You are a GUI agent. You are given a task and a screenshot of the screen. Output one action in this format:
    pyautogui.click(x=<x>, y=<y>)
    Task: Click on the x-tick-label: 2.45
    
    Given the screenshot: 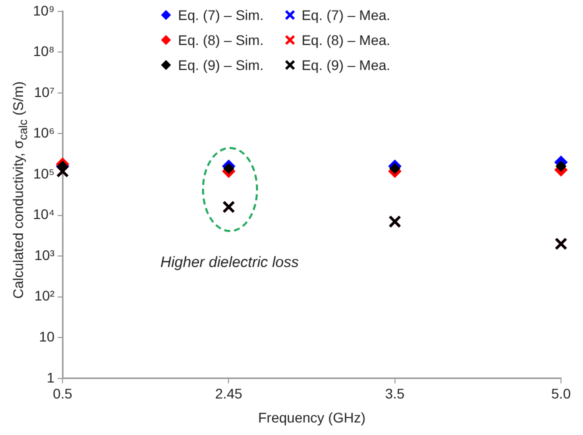 What is the action you would take?
    pyautogui.click(x=229, y=394)
    